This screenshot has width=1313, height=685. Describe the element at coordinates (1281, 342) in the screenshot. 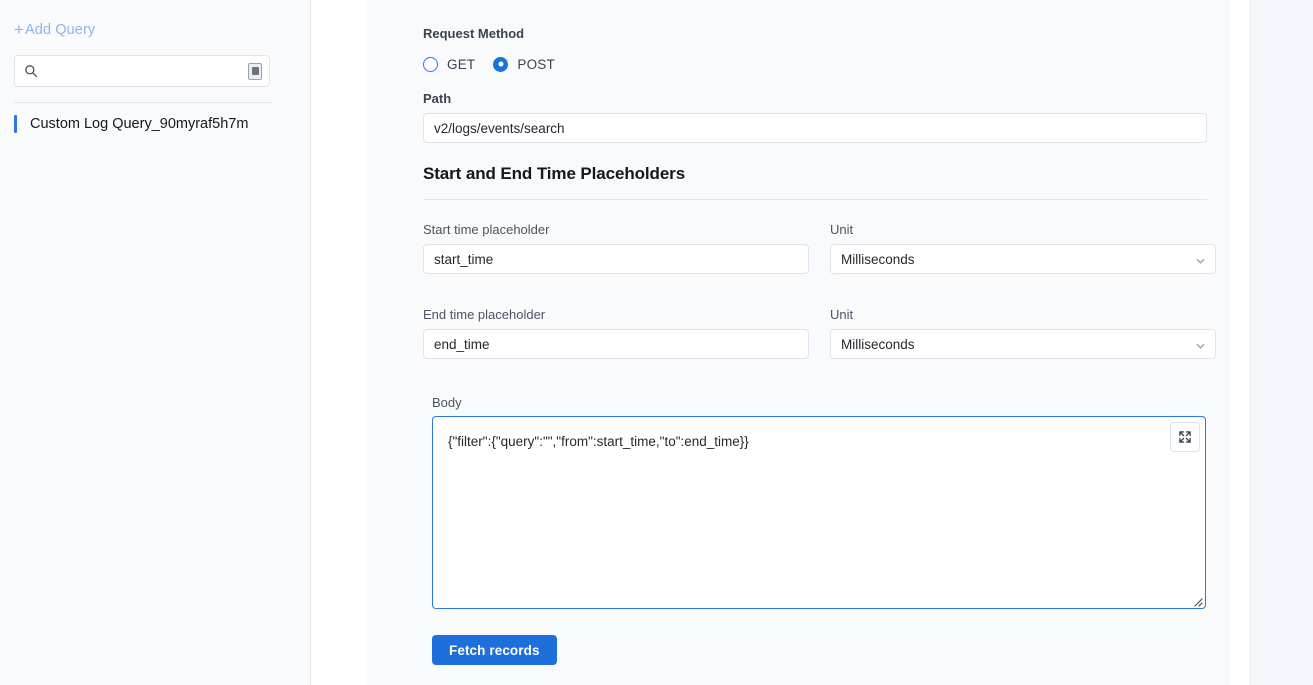

I see `right-rail` at that location.